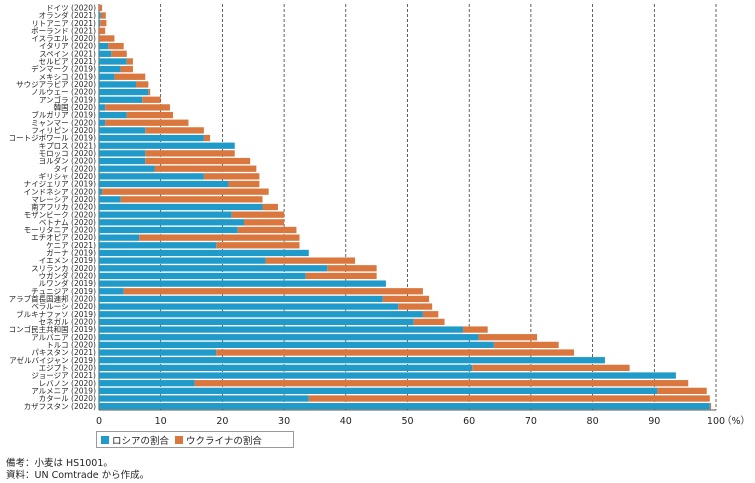 The height and width of the screenshot is (483, 755). I want to click on country-label: トルコ (2020), so click(71, 344).